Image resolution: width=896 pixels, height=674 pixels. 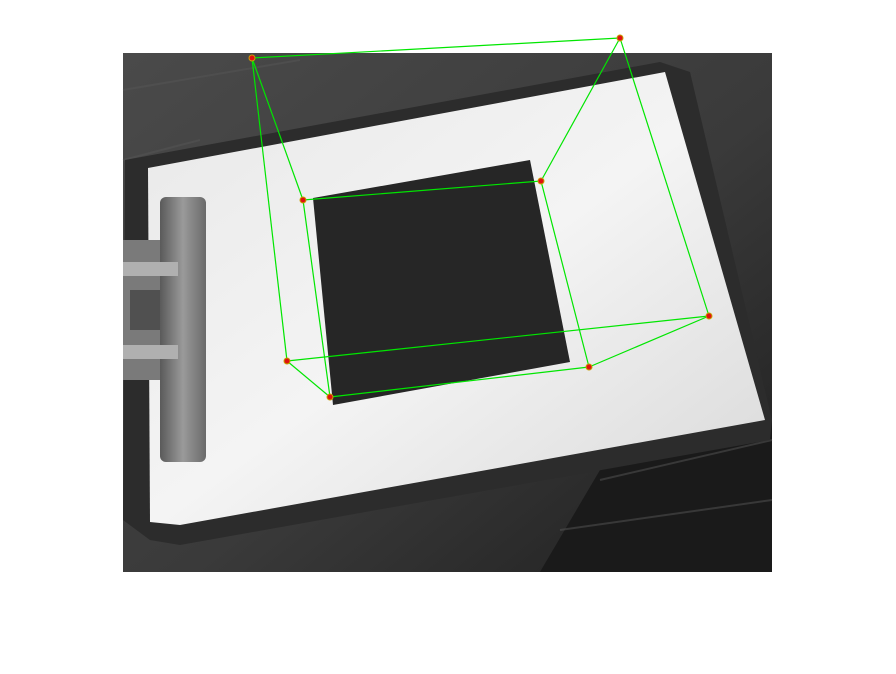 What do you see at coordinates (441, 282) in the screenshot?
I see `black-square` at bounding box center [441, 282].